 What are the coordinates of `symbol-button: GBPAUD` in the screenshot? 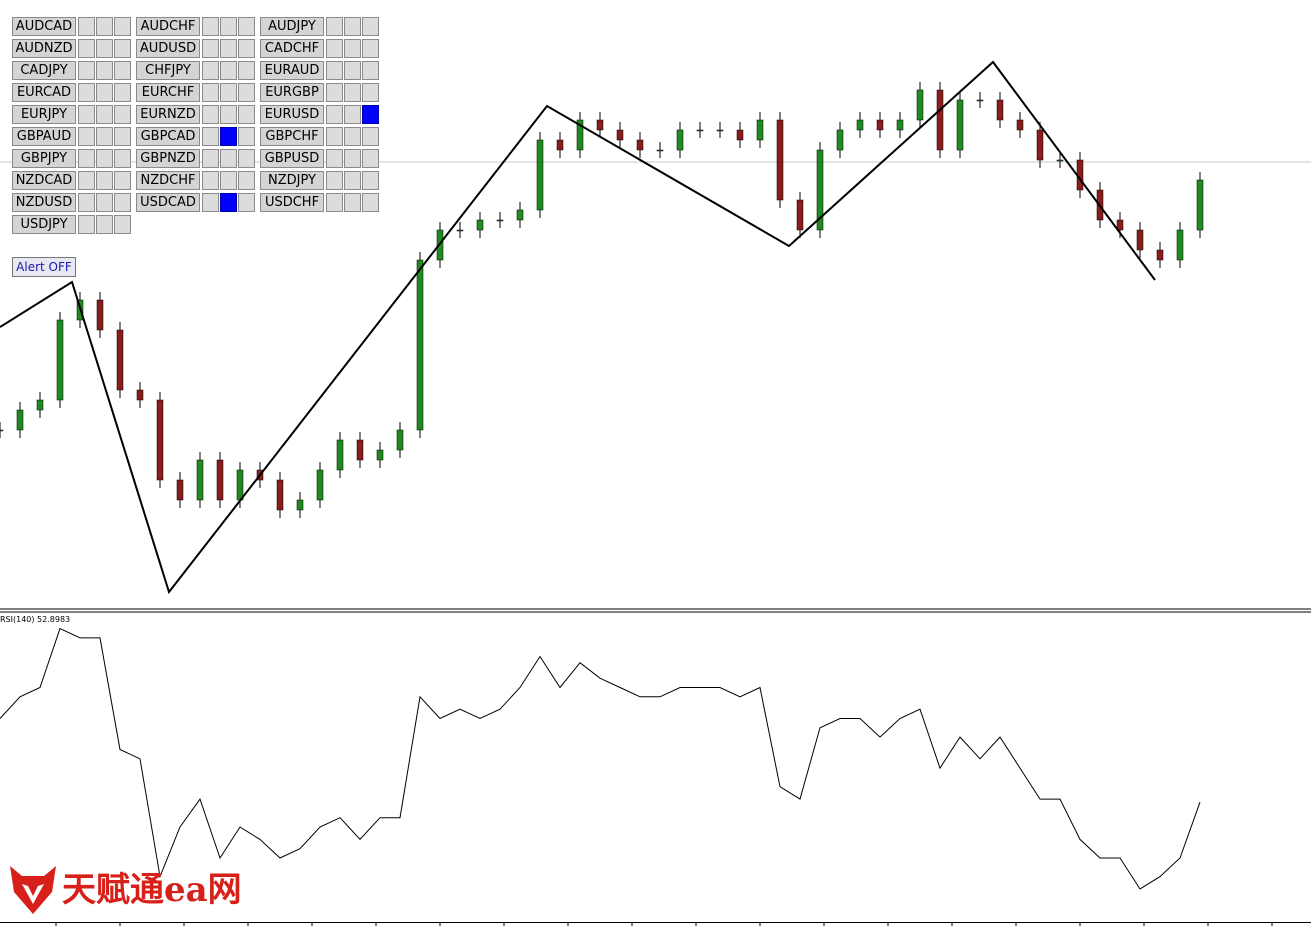 It's located at (44, 136).